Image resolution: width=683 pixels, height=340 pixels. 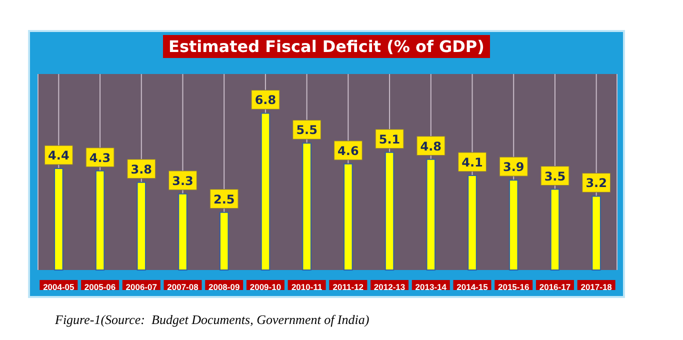 I want to click on data-label: 3.5, so click(x=555, y=176).